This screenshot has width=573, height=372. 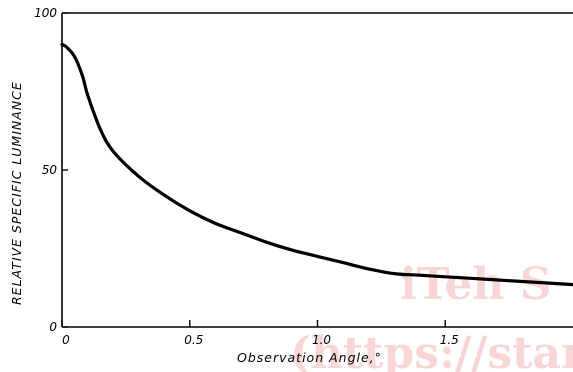 What do you see at coordinates (66, 340) in the screenshot?
I see `x-tick-label: 0` at bounding box center [66, 340].